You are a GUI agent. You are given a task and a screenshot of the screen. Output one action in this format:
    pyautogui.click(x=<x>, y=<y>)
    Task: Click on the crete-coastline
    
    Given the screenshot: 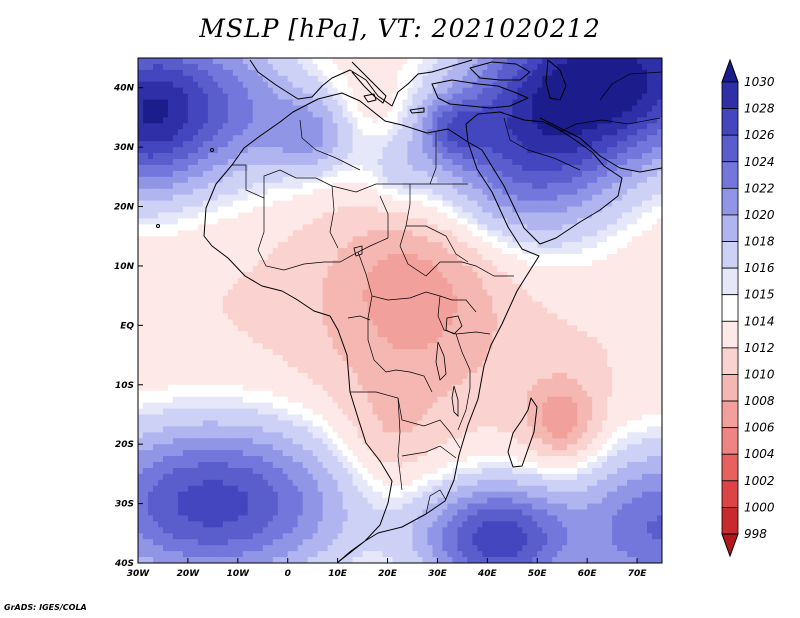 What is the action you would take?
    pyautogui.click(x=417, y=110)
    